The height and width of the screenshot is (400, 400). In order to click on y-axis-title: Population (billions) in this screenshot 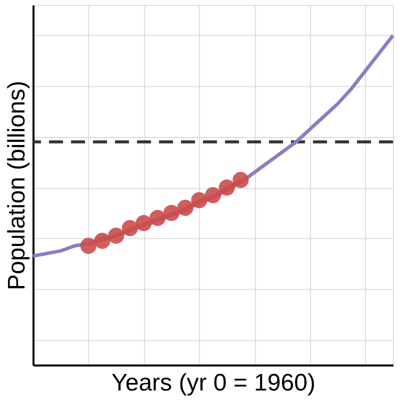, I will do `click(17, 185)`.